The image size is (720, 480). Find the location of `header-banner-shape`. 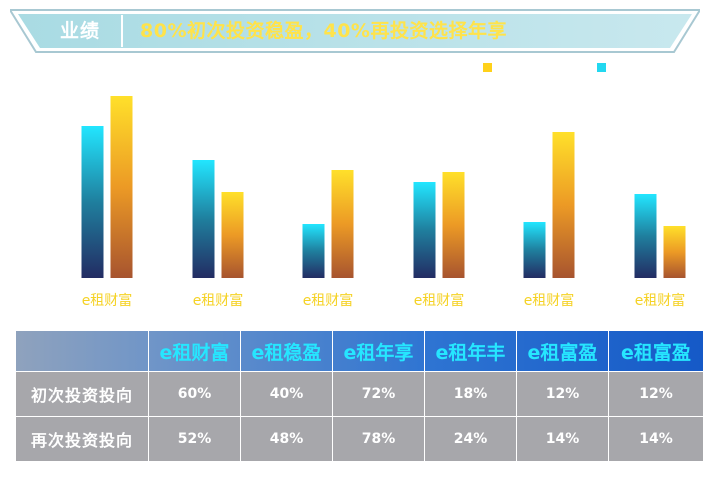

header-banner-shape is located at coordinates (355, 31).